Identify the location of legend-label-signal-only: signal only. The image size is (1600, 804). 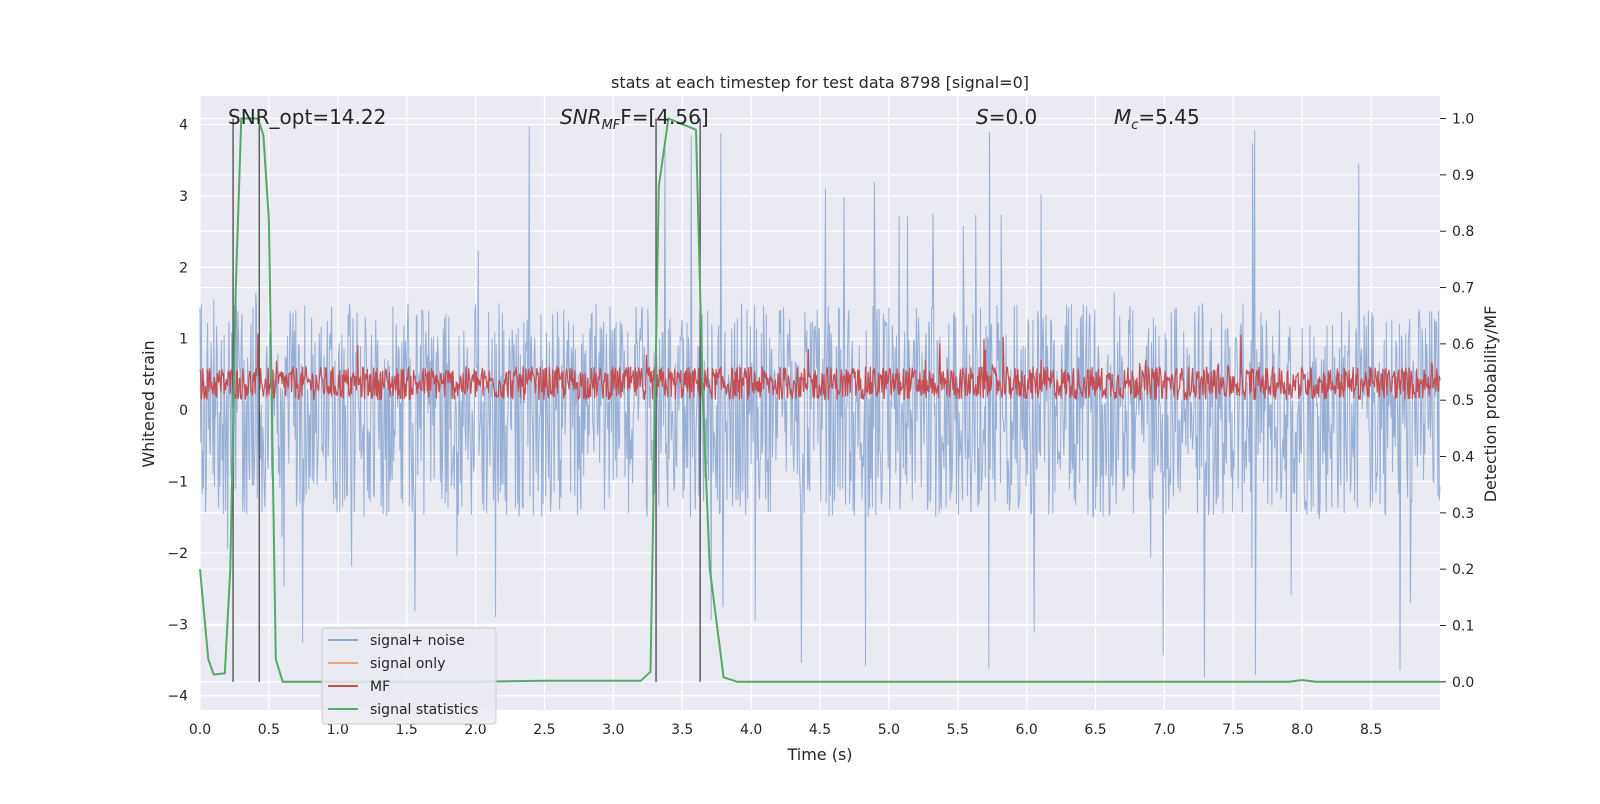
(407, 664).